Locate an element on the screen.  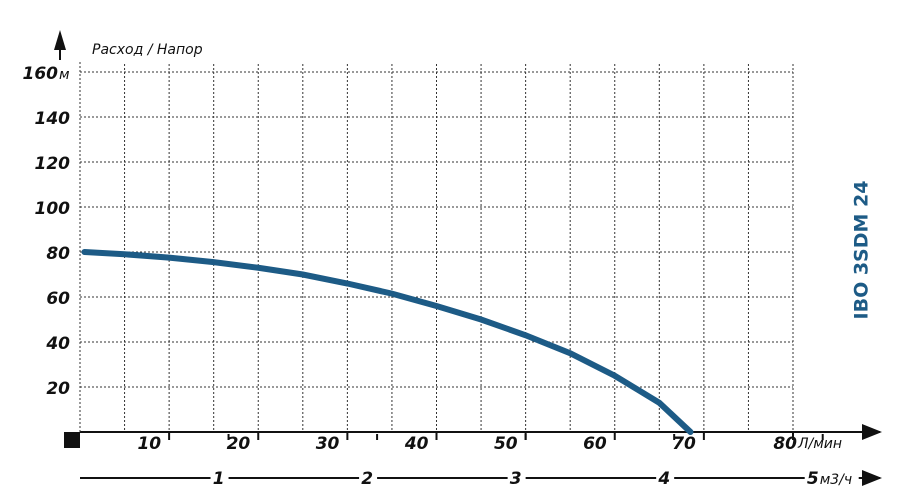
x-tick-label: 30 is located at coordinates (328, 444).